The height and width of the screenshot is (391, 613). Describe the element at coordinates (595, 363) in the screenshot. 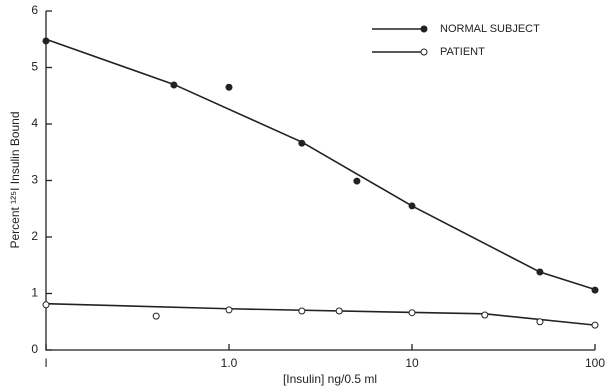

I see `x-tick-label: 100` at that location.